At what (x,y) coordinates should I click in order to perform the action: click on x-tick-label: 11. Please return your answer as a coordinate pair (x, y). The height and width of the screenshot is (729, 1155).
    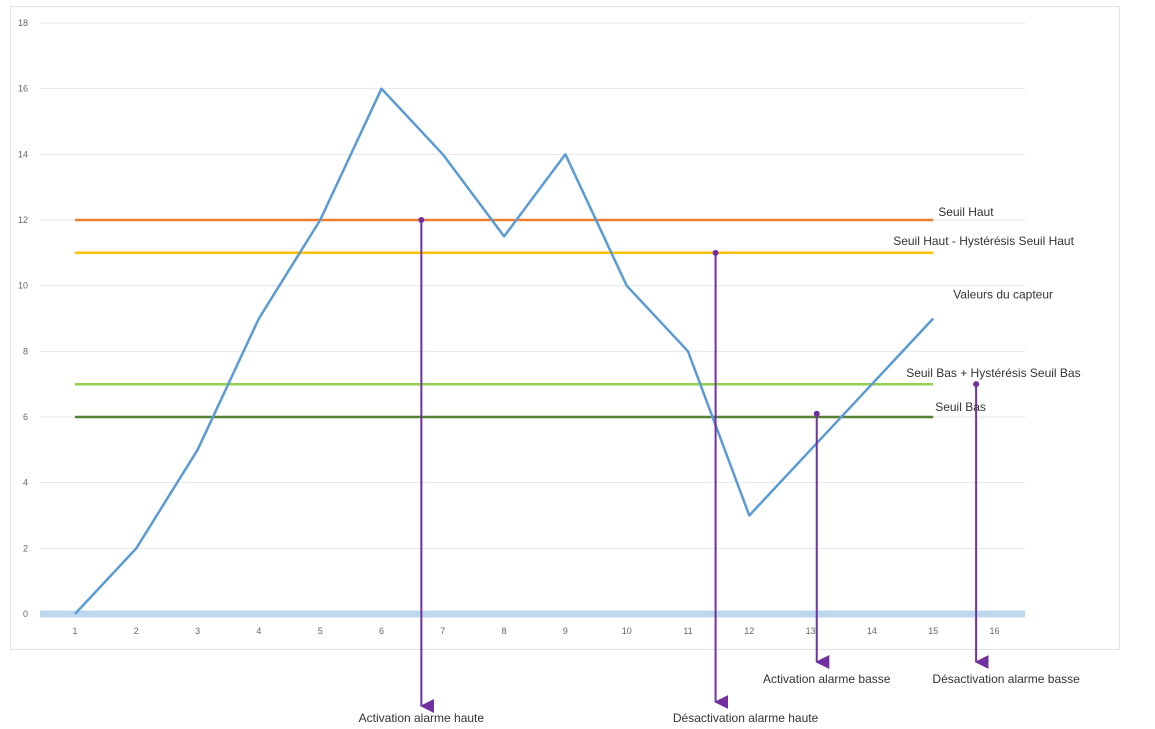
    Looking at the image, I should click on (687, 631).